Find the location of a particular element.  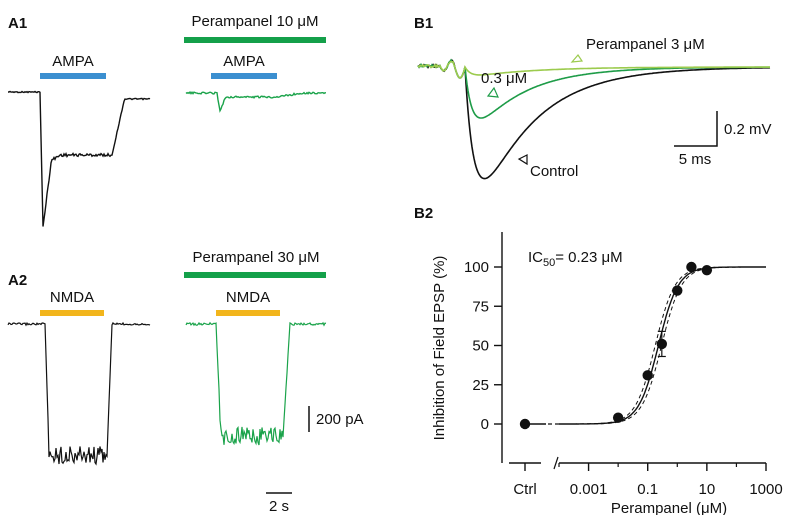

y-axis-title: Inhibition of Field EPSP (%) is located at coordinates (439, 348).